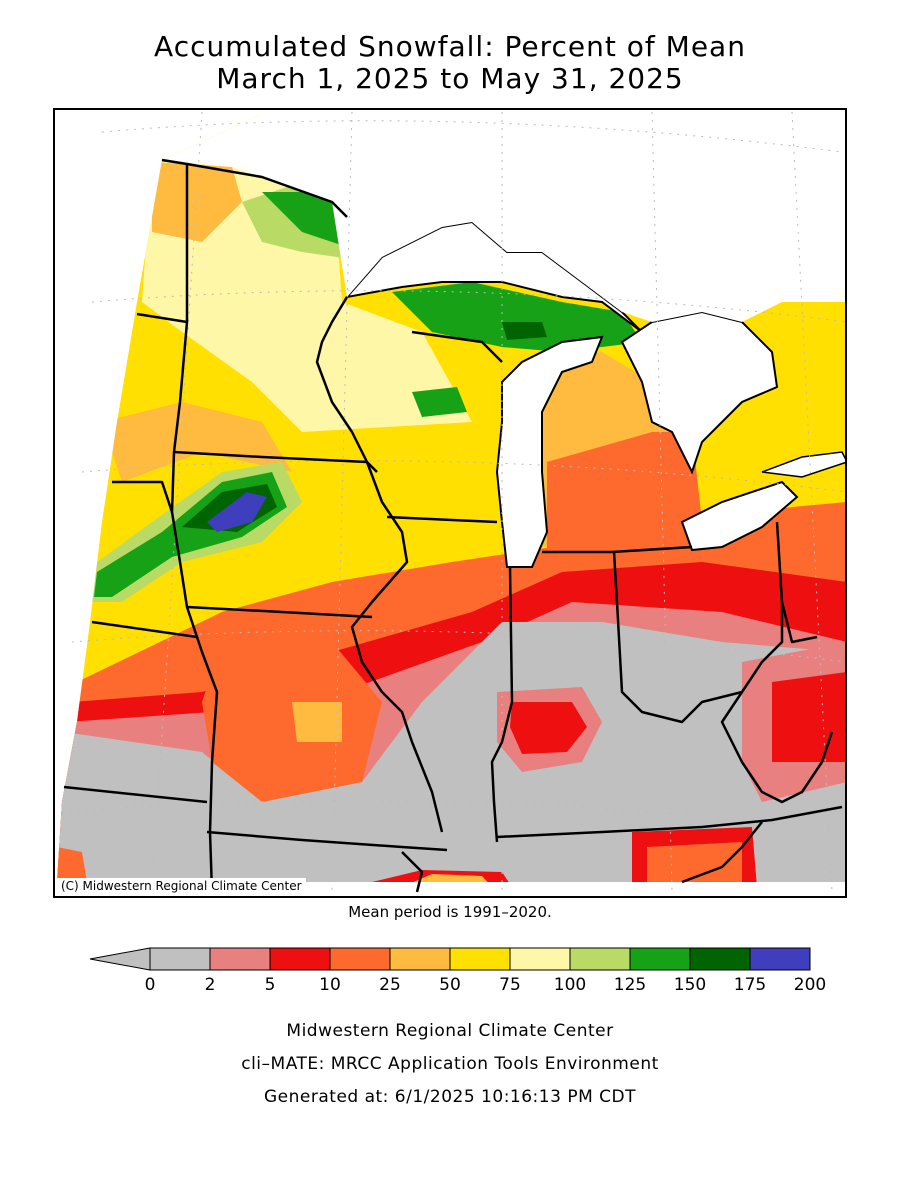 This screenshot has height=1200, width=900. I want to click on legend-tick-2: 2, so click(210, 985).